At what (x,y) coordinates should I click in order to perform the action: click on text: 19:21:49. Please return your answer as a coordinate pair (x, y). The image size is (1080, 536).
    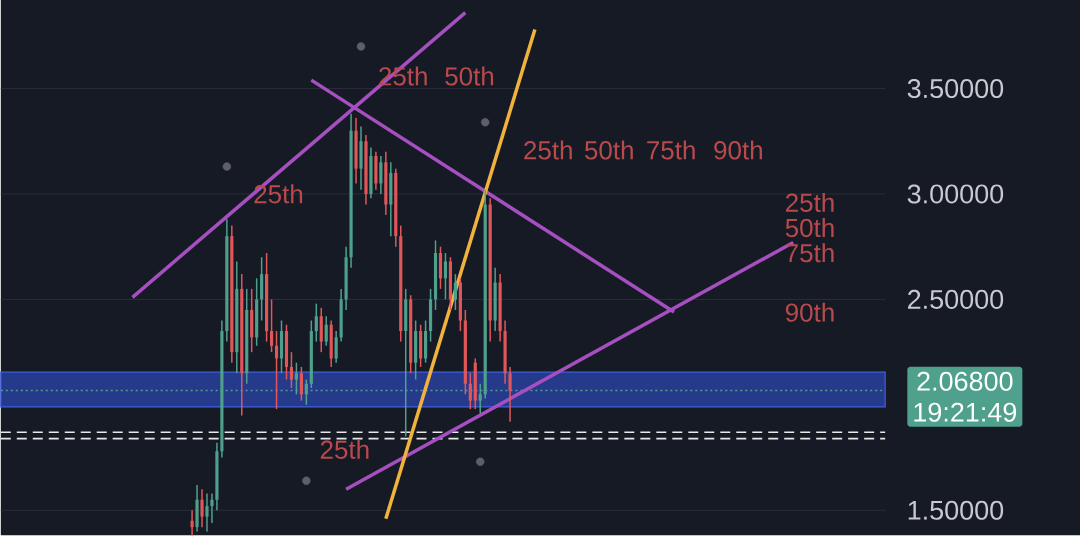
    Looking at the image, I should click on (965, 412).